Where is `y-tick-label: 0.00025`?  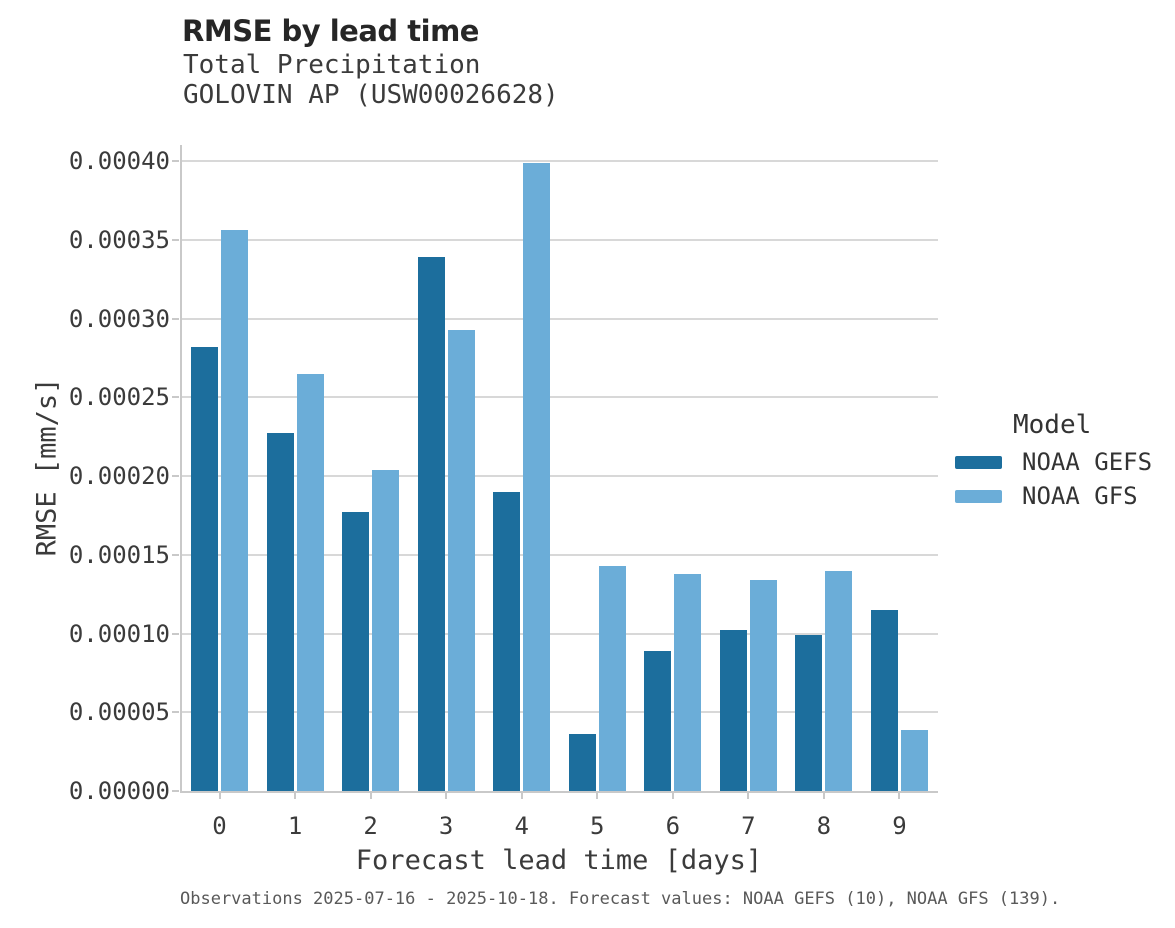
y-tick-label: 0.00025 is located at coordinates (119, 397).